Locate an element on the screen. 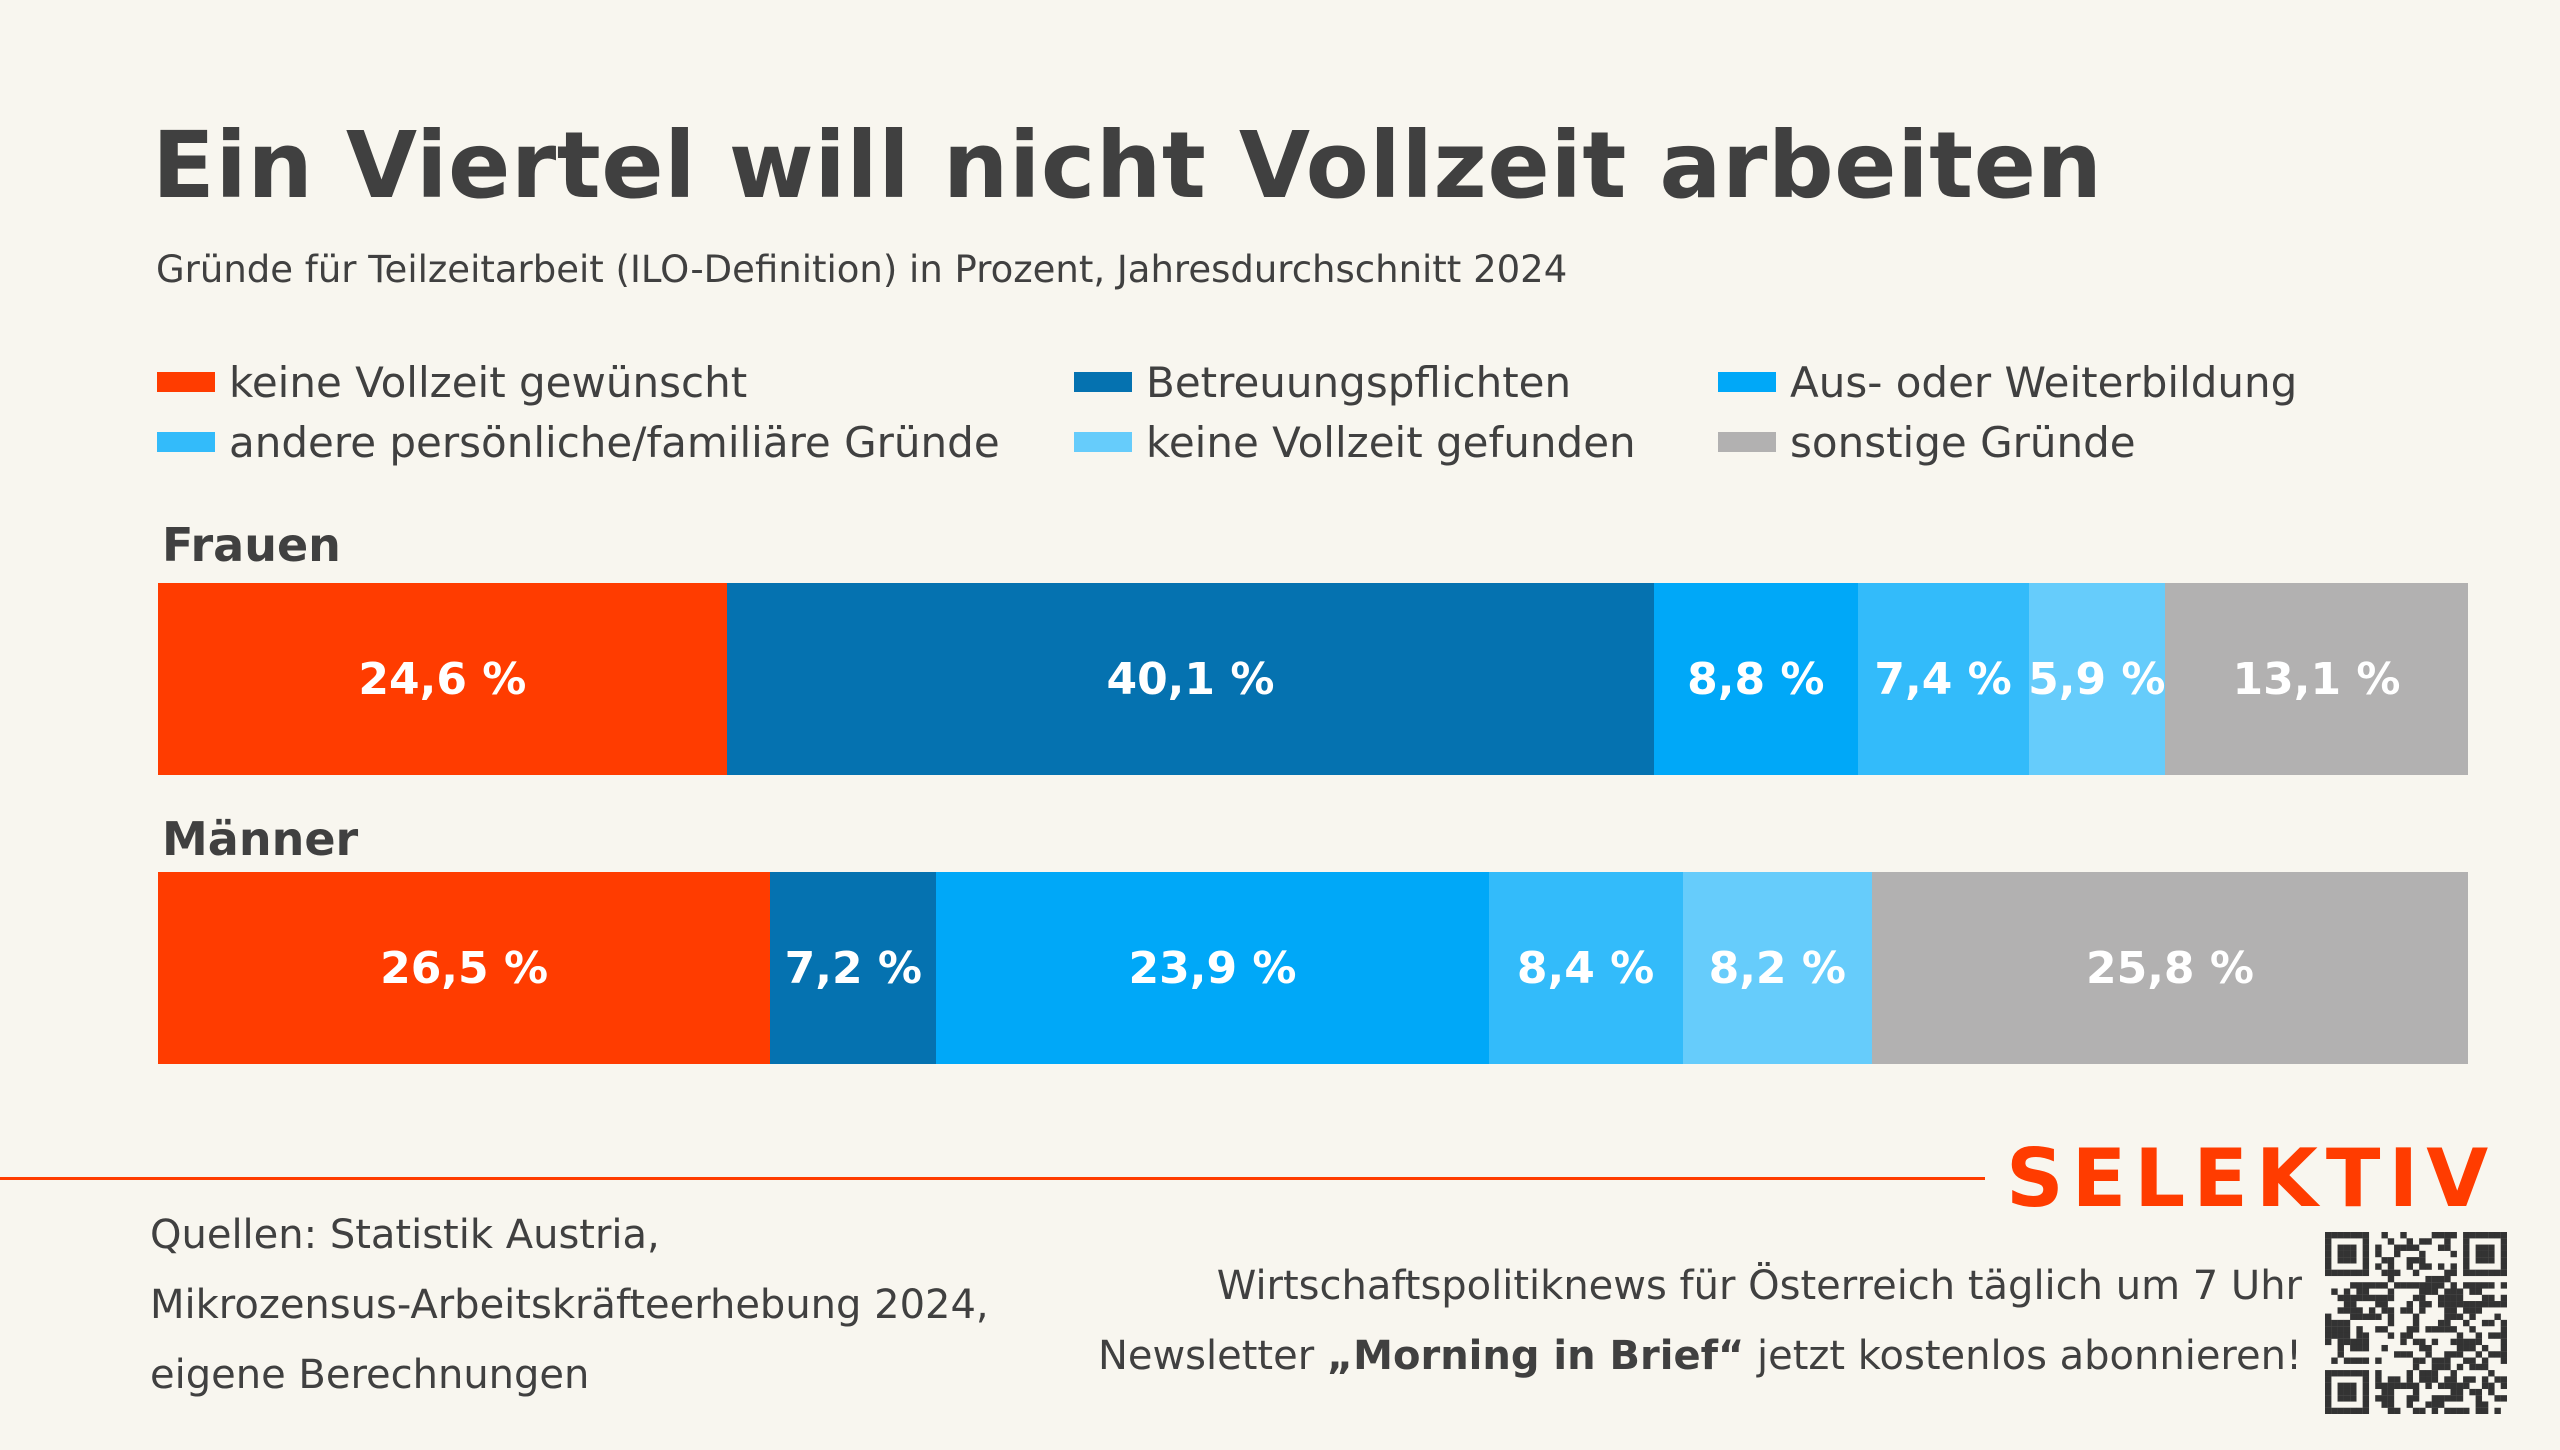  legend-label-1: keine Vollzeit gewünscht is located at coordinates (488, 382).